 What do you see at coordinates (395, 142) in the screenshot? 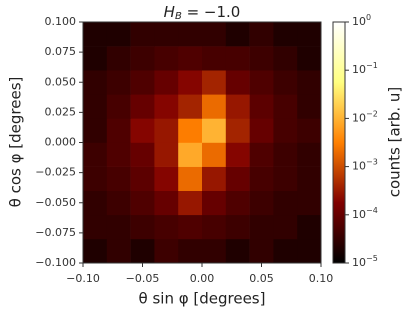
I see `colorbar-label: counts [arb. u]` at bounding box center [395, 142].